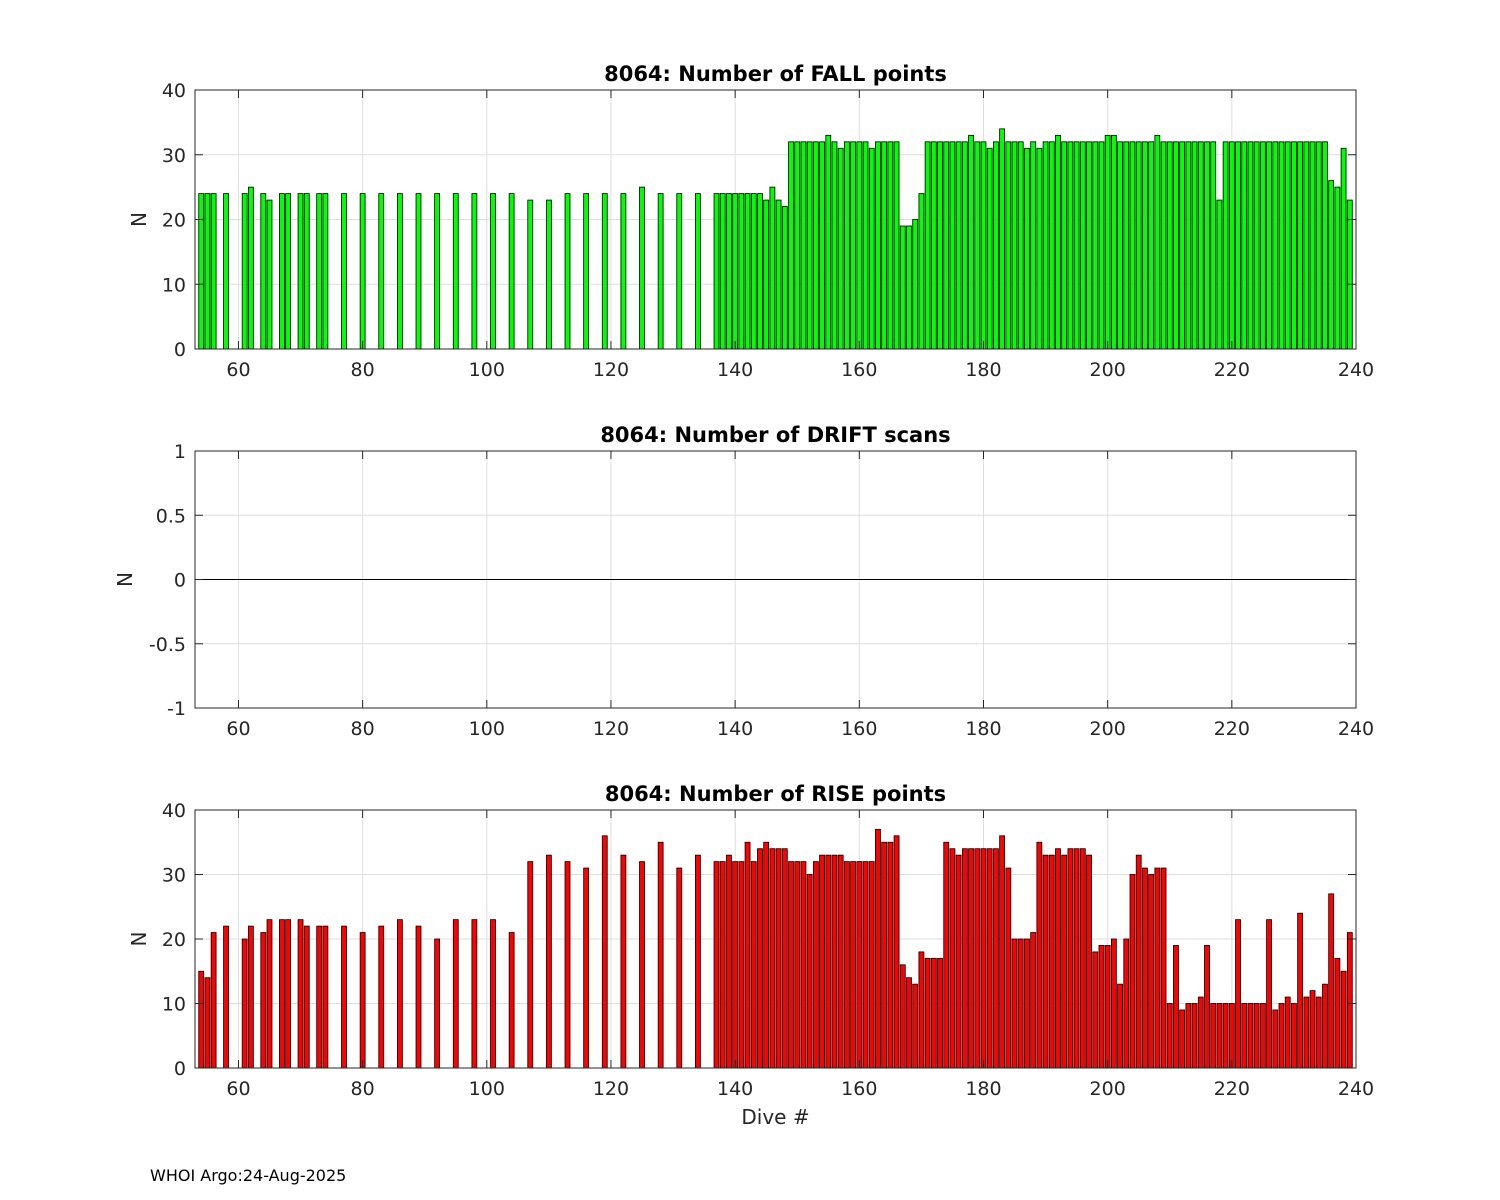 The height and width of the screenshot is (1200, 1500). What do you see at coordinates (775, 74) in the screenshot?
I see `fall-title: 8064: Number of FALL points` at bounding box center [775, 74].